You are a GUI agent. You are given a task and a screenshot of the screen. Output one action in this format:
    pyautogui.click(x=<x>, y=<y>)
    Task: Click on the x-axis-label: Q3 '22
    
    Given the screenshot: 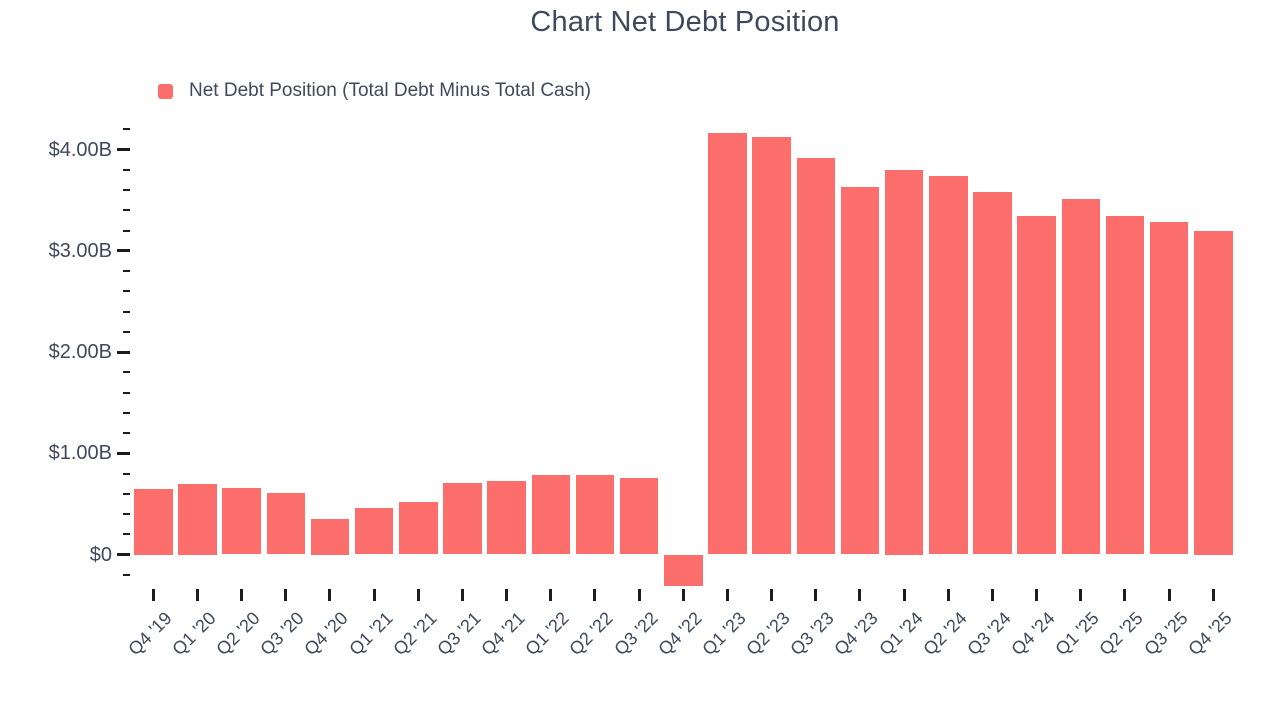 What is the action you would take?
    pyautogui.click(x=635, y=634)
    